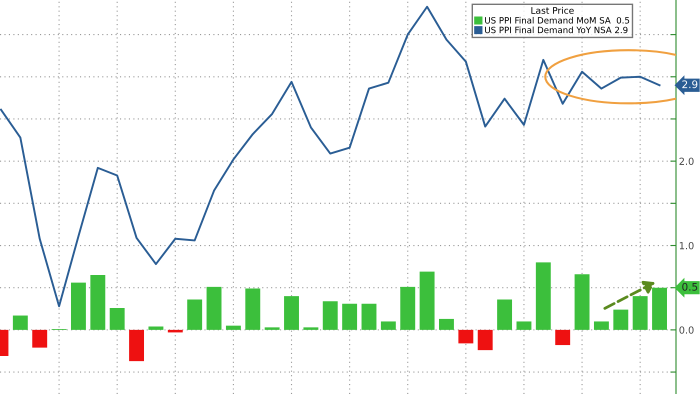 The height and width of the screenshot is (394, 700). Describe the element at coordinates (690, 84) in the screenshot. I see `text: 2.9` at that location.